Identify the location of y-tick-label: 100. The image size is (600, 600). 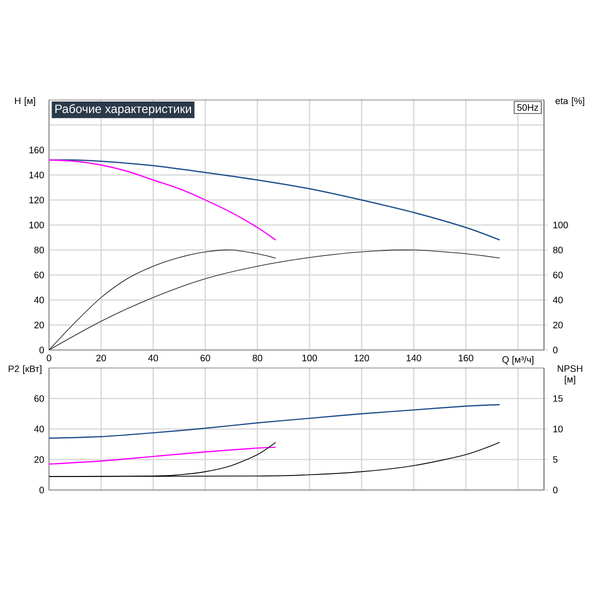
(36, 225).